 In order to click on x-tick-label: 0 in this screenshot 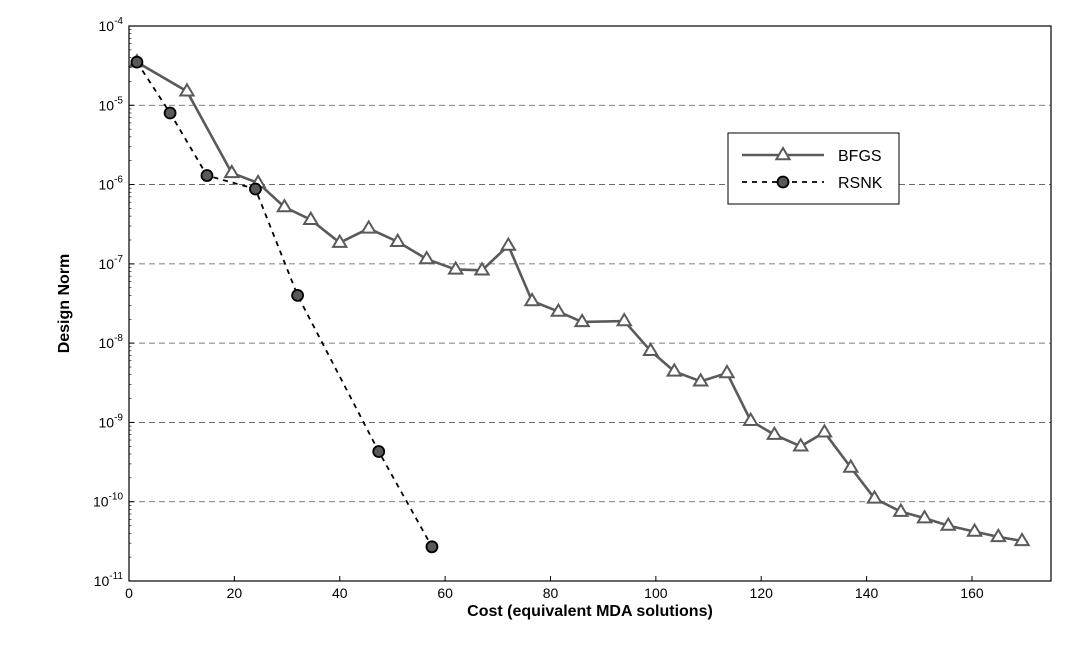, I will do `click(129, 593)`.